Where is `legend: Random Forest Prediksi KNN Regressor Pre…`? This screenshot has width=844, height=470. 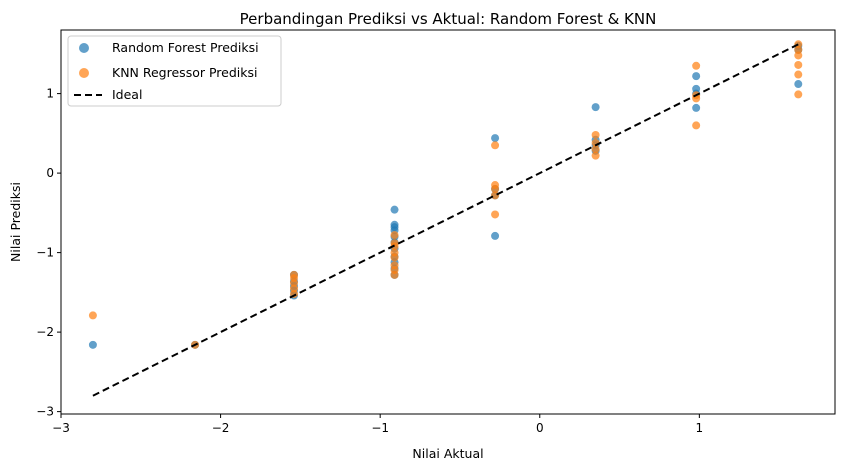 legend: Random Forest Prediksi KNN Regressor Pre… is located at coordinates (174, 71).